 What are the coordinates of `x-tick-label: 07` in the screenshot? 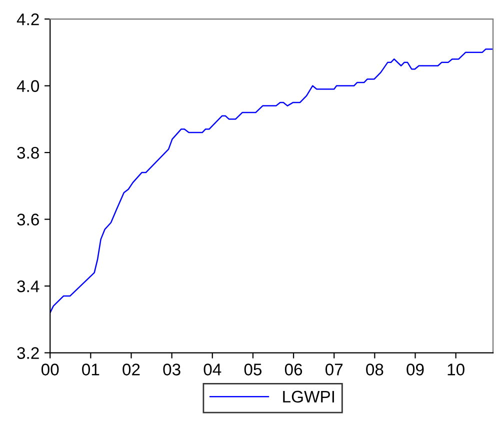 It's located at (334, 370).